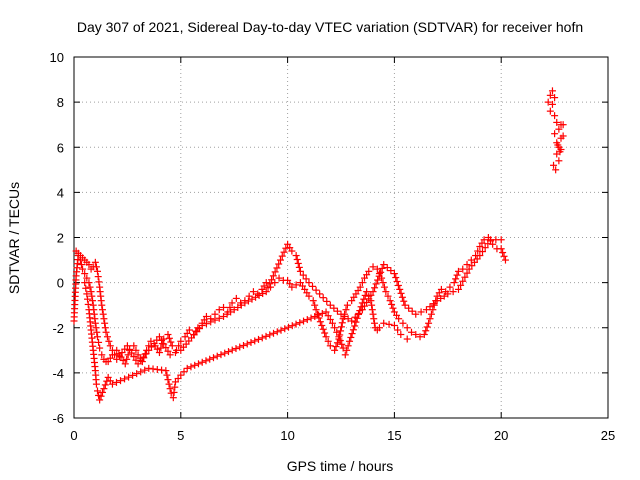 The height and width of the screenshot is (480, 640). Describe the element at coordinates (58, 418) in the screenshot. I see `y-tick-label: -6` at that location.